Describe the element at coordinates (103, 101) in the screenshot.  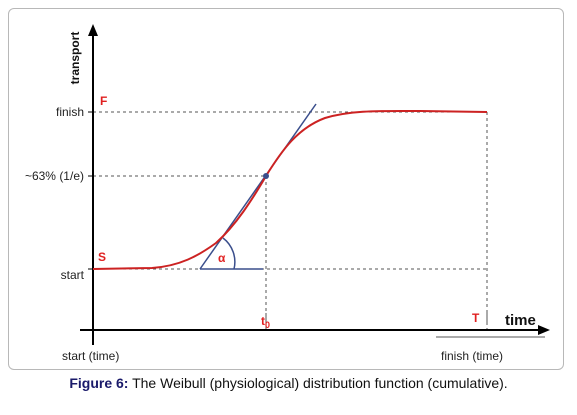
I see `marker-F: F` at that location.